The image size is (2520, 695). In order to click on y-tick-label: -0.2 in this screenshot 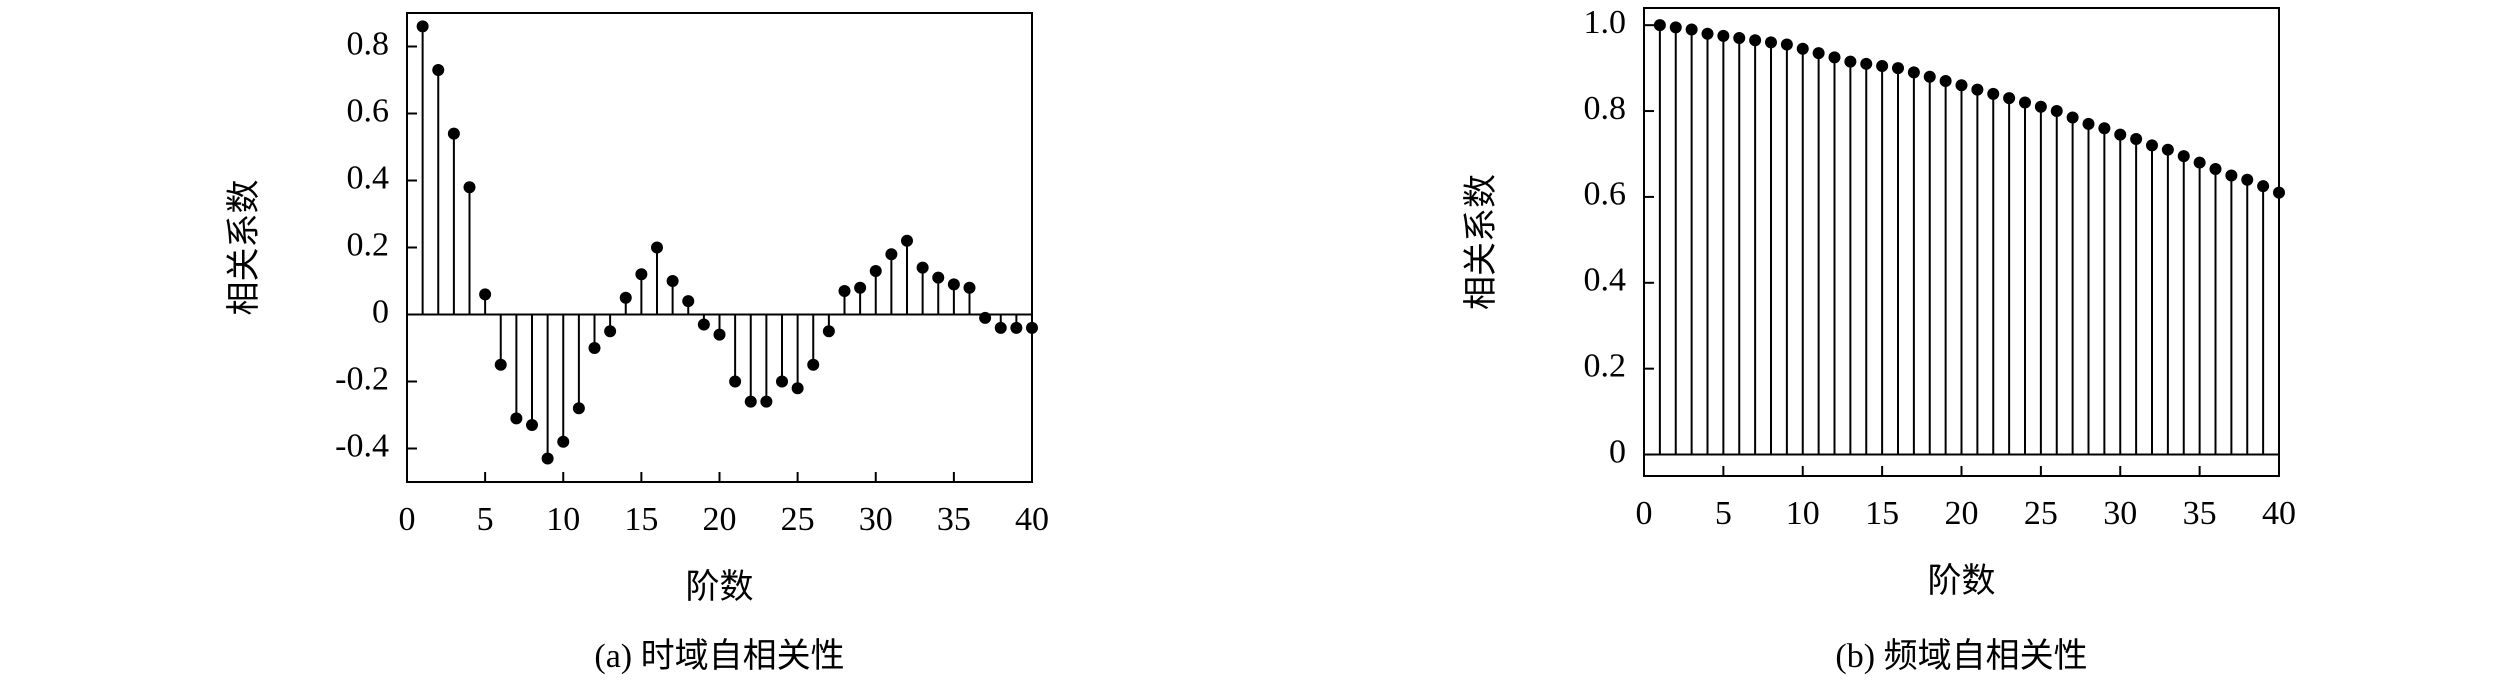, I will do `click(362, 378)`.